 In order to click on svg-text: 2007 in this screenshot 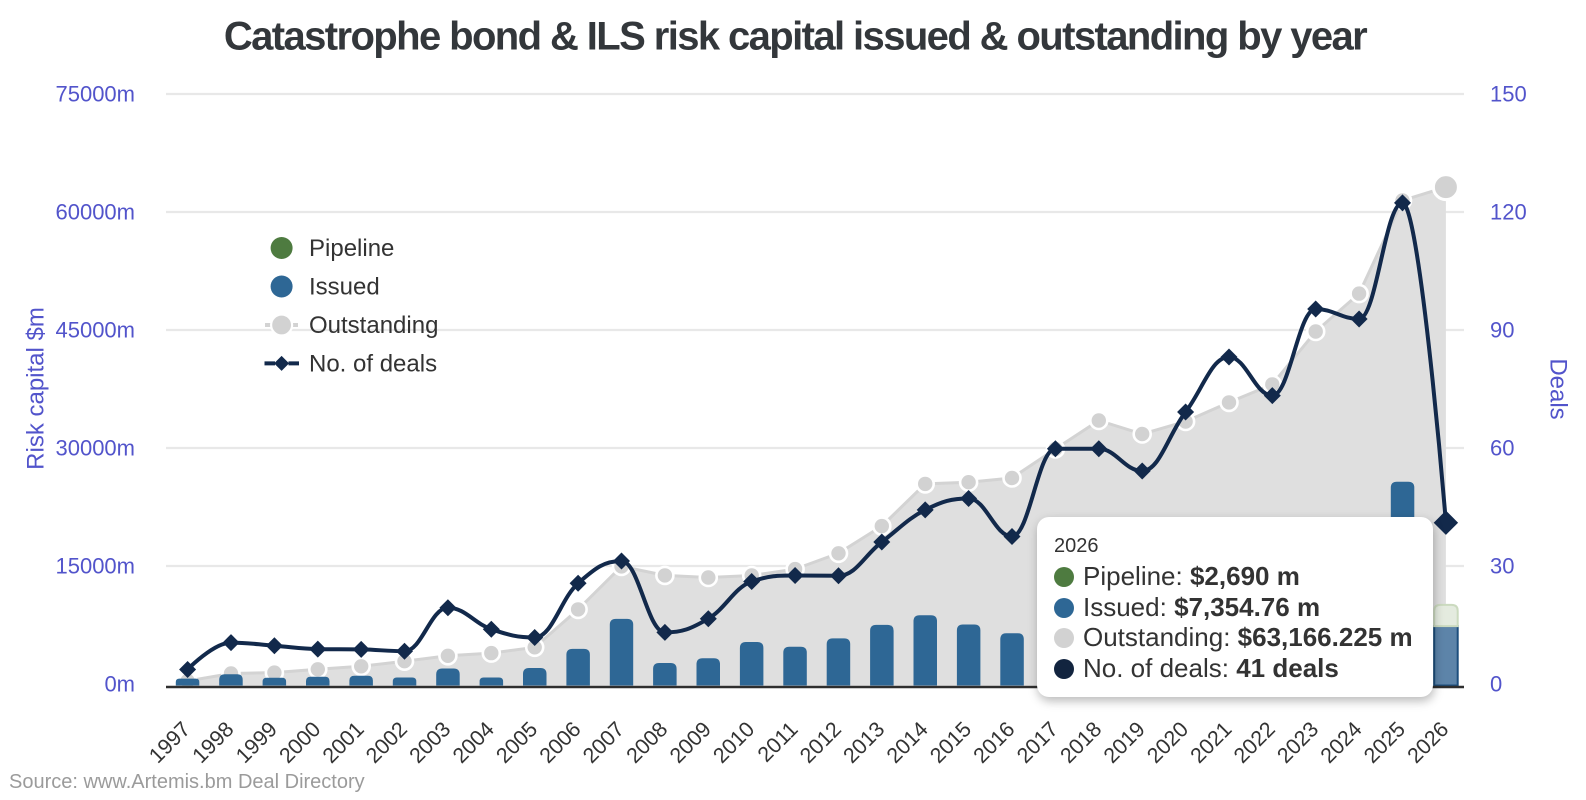, I will do `click(603, 742)`.